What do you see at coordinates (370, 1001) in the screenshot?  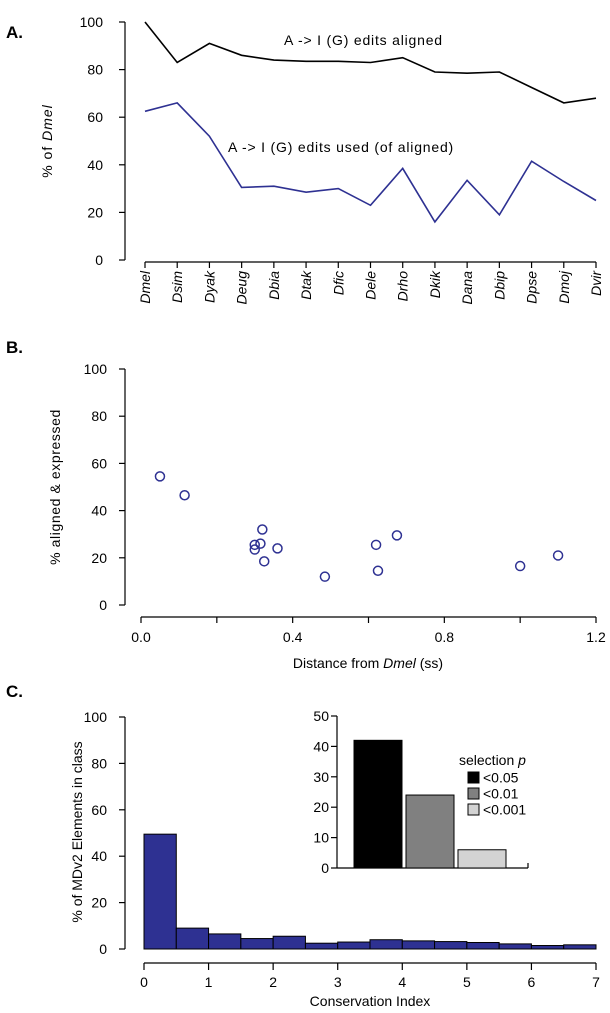 I see `panel-c-x-label: Conservation Index` at bounding box center [370, 1001].